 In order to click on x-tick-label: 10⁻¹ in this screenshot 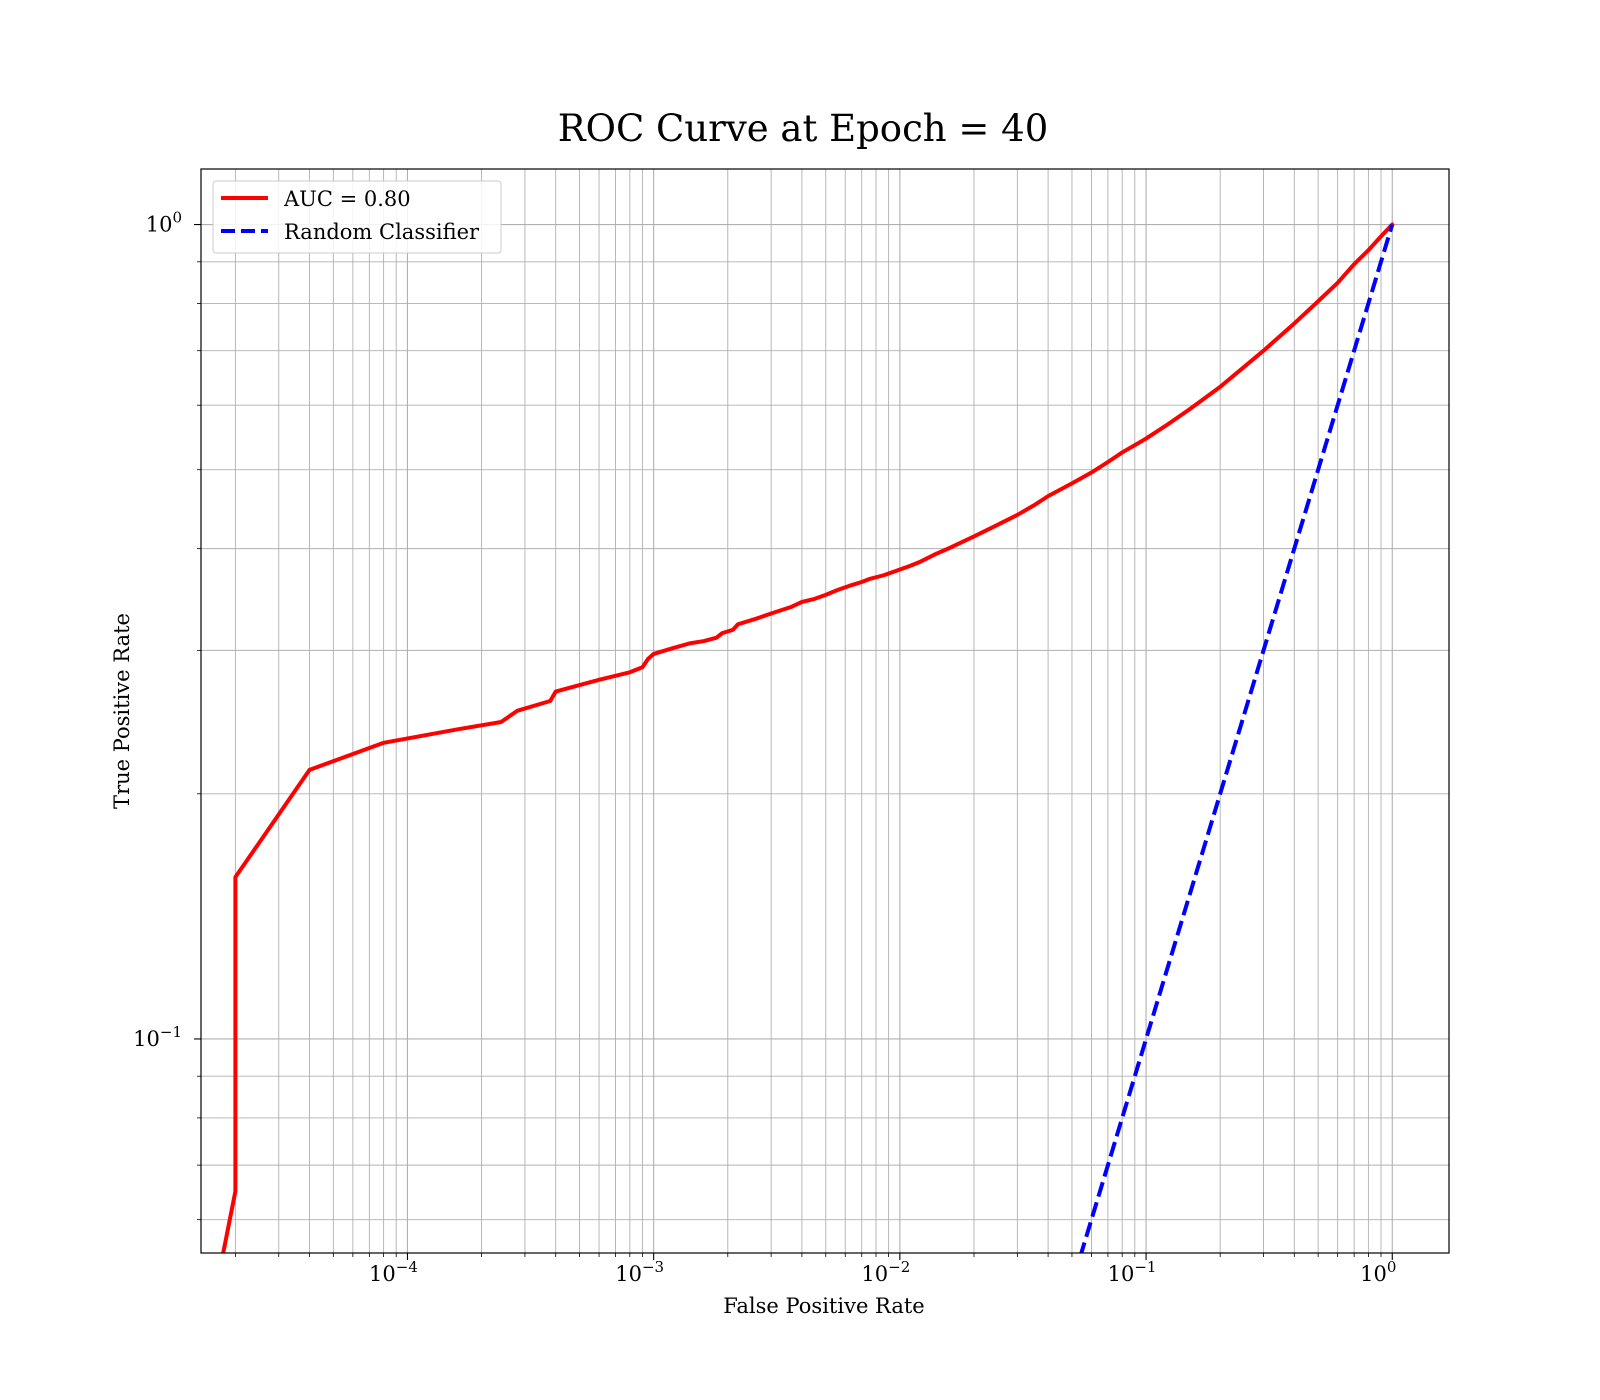, I will do `click(1132, 1272)`.